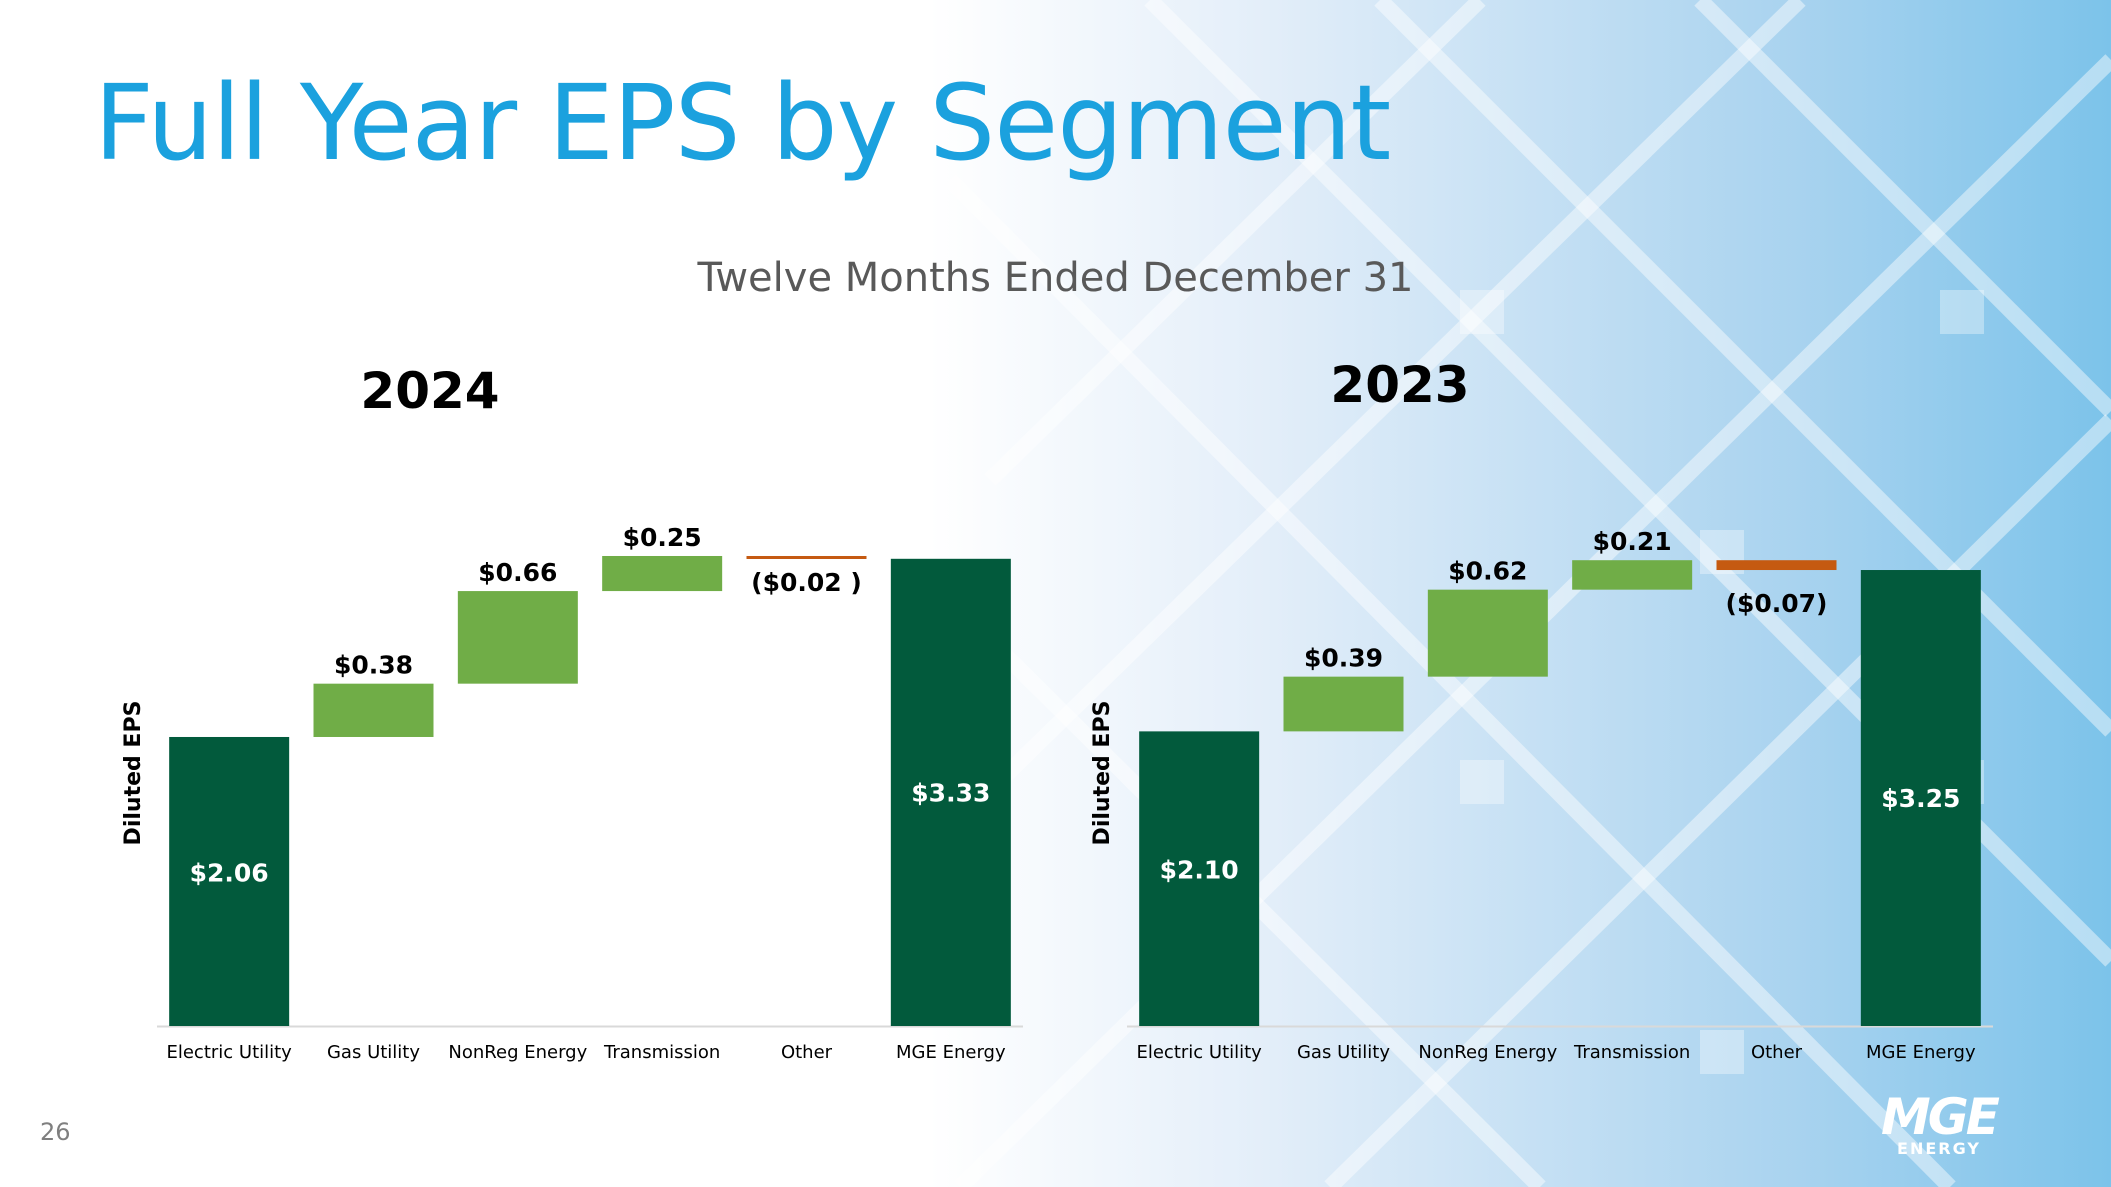 The width and height of the screenshot is (2111, 1187). Describe the element at coordinates (1777, 603) in the screenshot. I see `data-label-other: ($0.07)` at that location.